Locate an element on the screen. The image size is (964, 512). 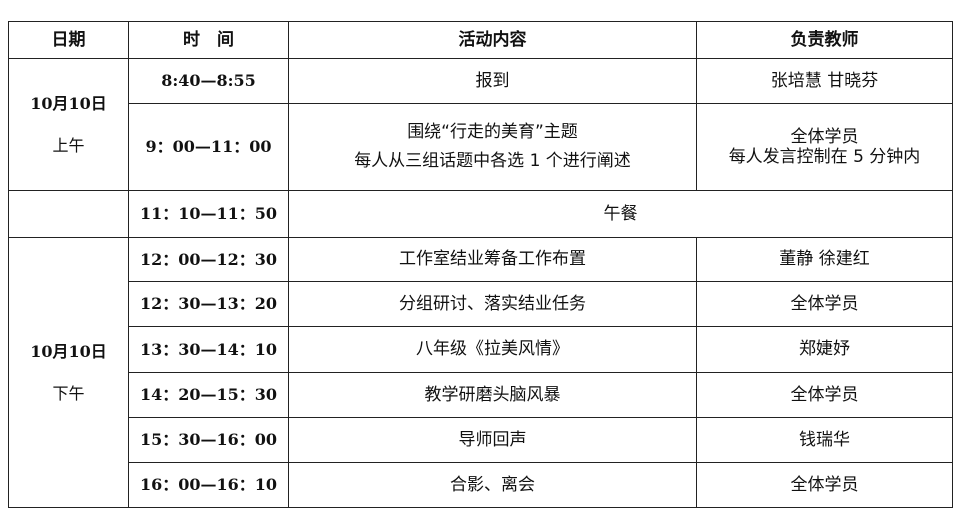
time-cell: 16：00—16：10 is located at coordinates (208, 485).